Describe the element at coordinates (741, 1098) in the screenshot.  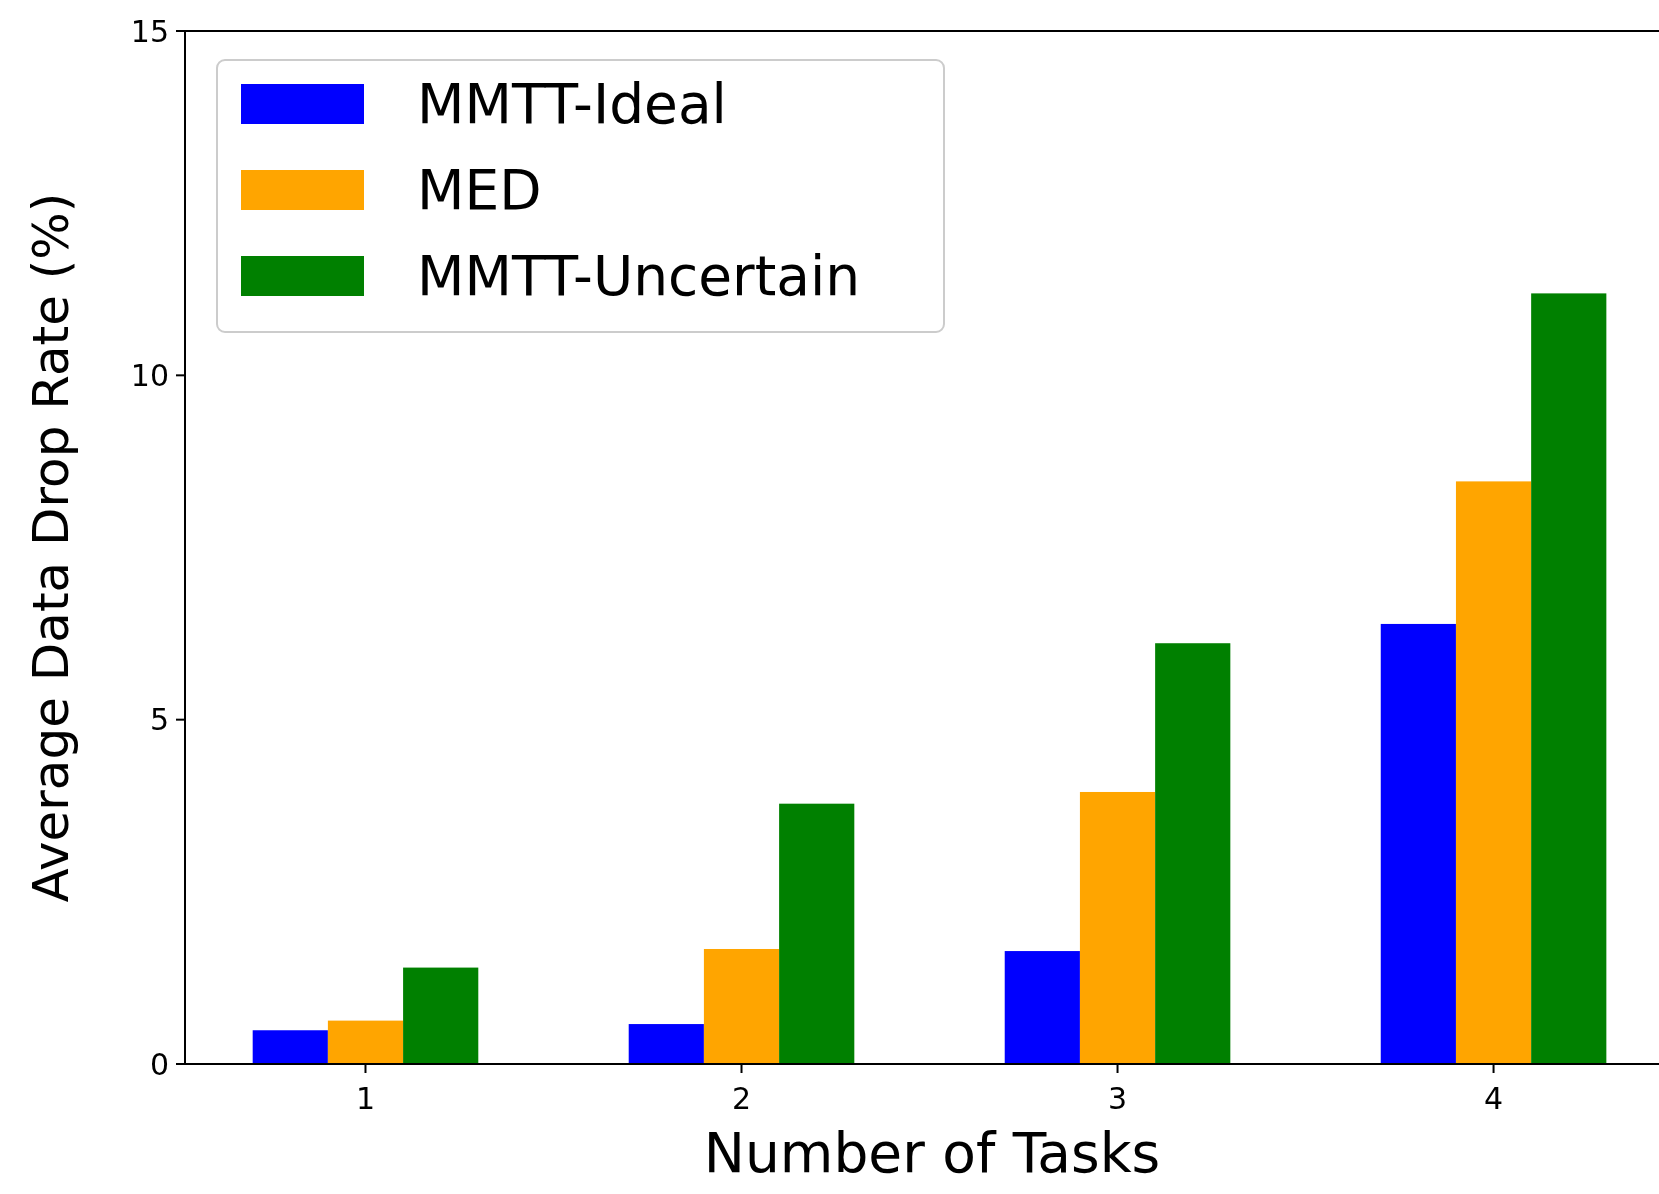
I see `x-tick-label: 2` at that location.